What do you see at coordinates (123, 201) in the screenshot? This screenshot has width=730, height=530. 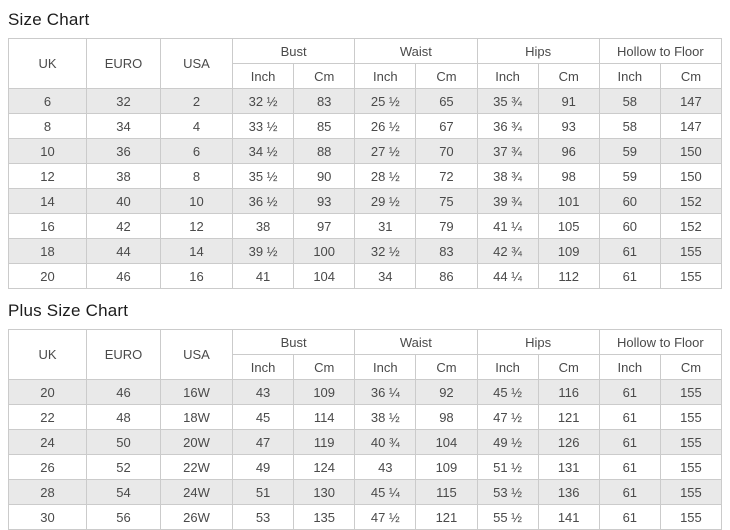 I see `table-cell: 40` at bounding box center [123, 201].